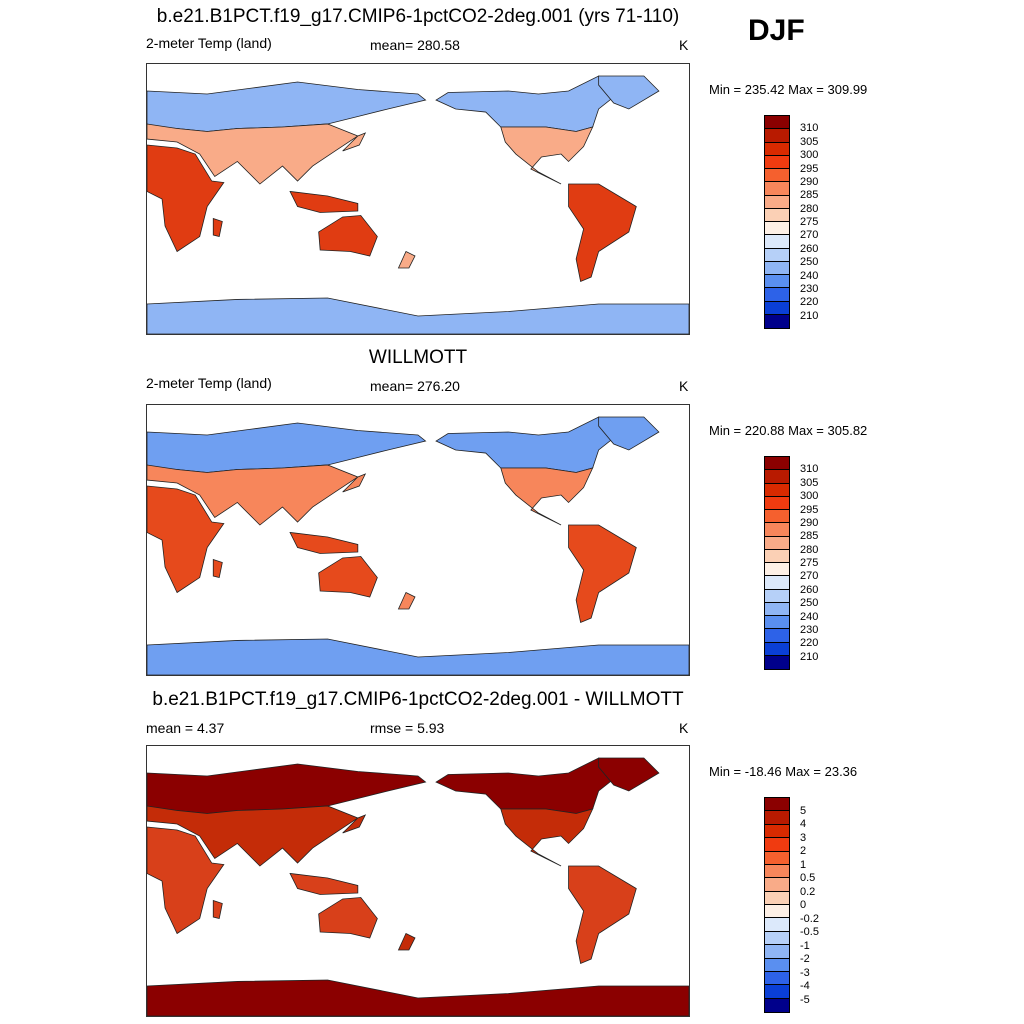 This screenshot has height=1024, width=1024. What do you see at coordinates (803, 905) in the screenshot?
I see `colorbar-tick-label: 0` at bounding box center [803, 905].